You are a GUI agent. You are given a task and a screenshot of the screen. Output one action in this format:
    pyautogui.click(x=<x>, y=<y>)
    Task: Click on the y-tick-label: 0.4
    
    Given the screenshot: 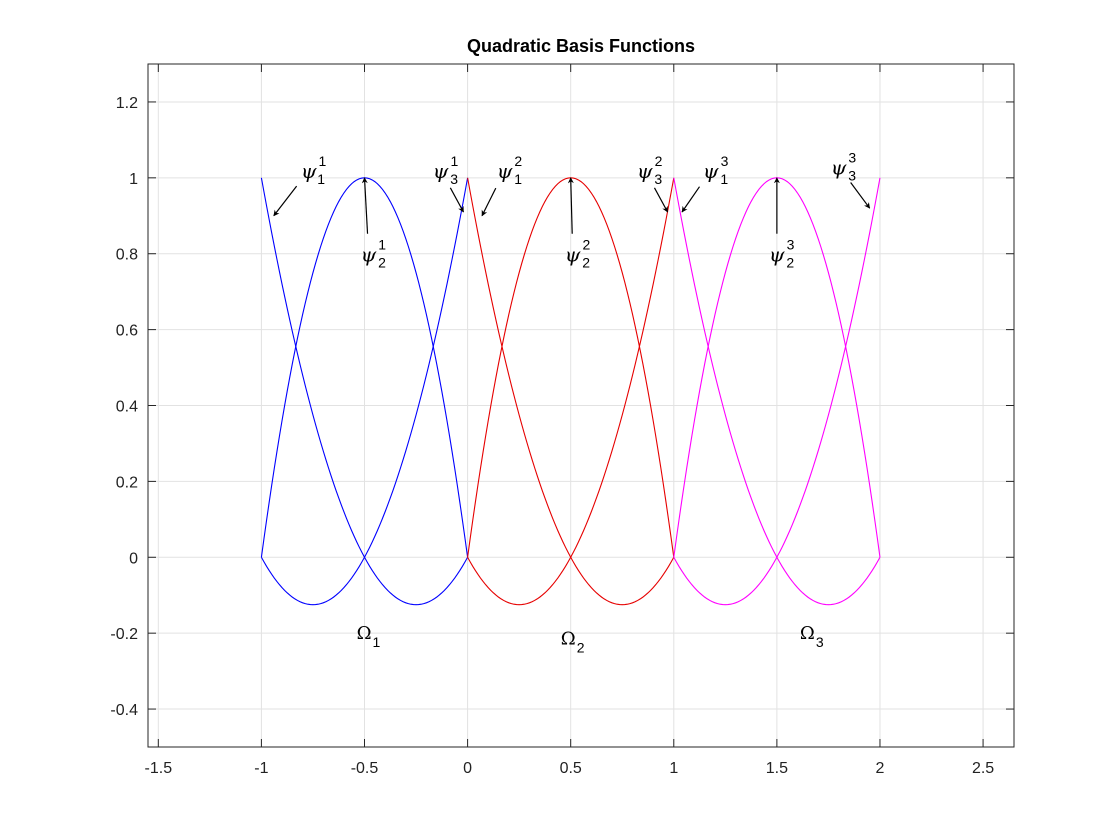 What is the action you would take?
    pyautogui.click(x=127, y=407)
    